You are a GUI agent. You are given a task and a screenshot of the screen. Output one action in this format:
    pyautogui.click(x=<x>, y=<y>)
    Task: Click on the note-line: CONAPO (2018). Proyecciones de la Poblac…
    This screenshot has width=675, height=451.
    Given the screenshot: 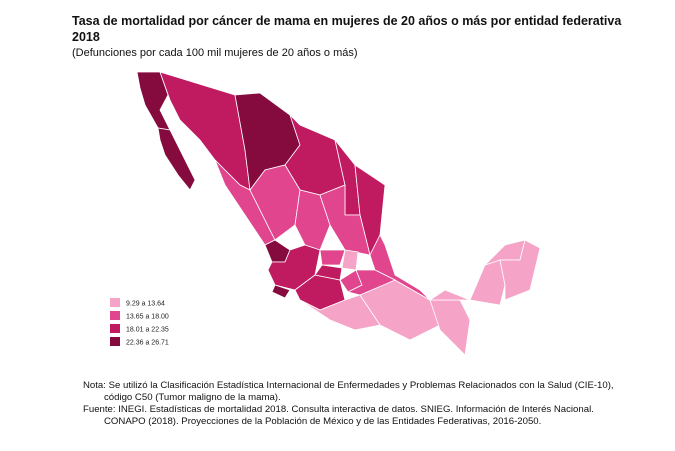 What is the action you would take?
    pyautogui.click(x=323, y=421)
    